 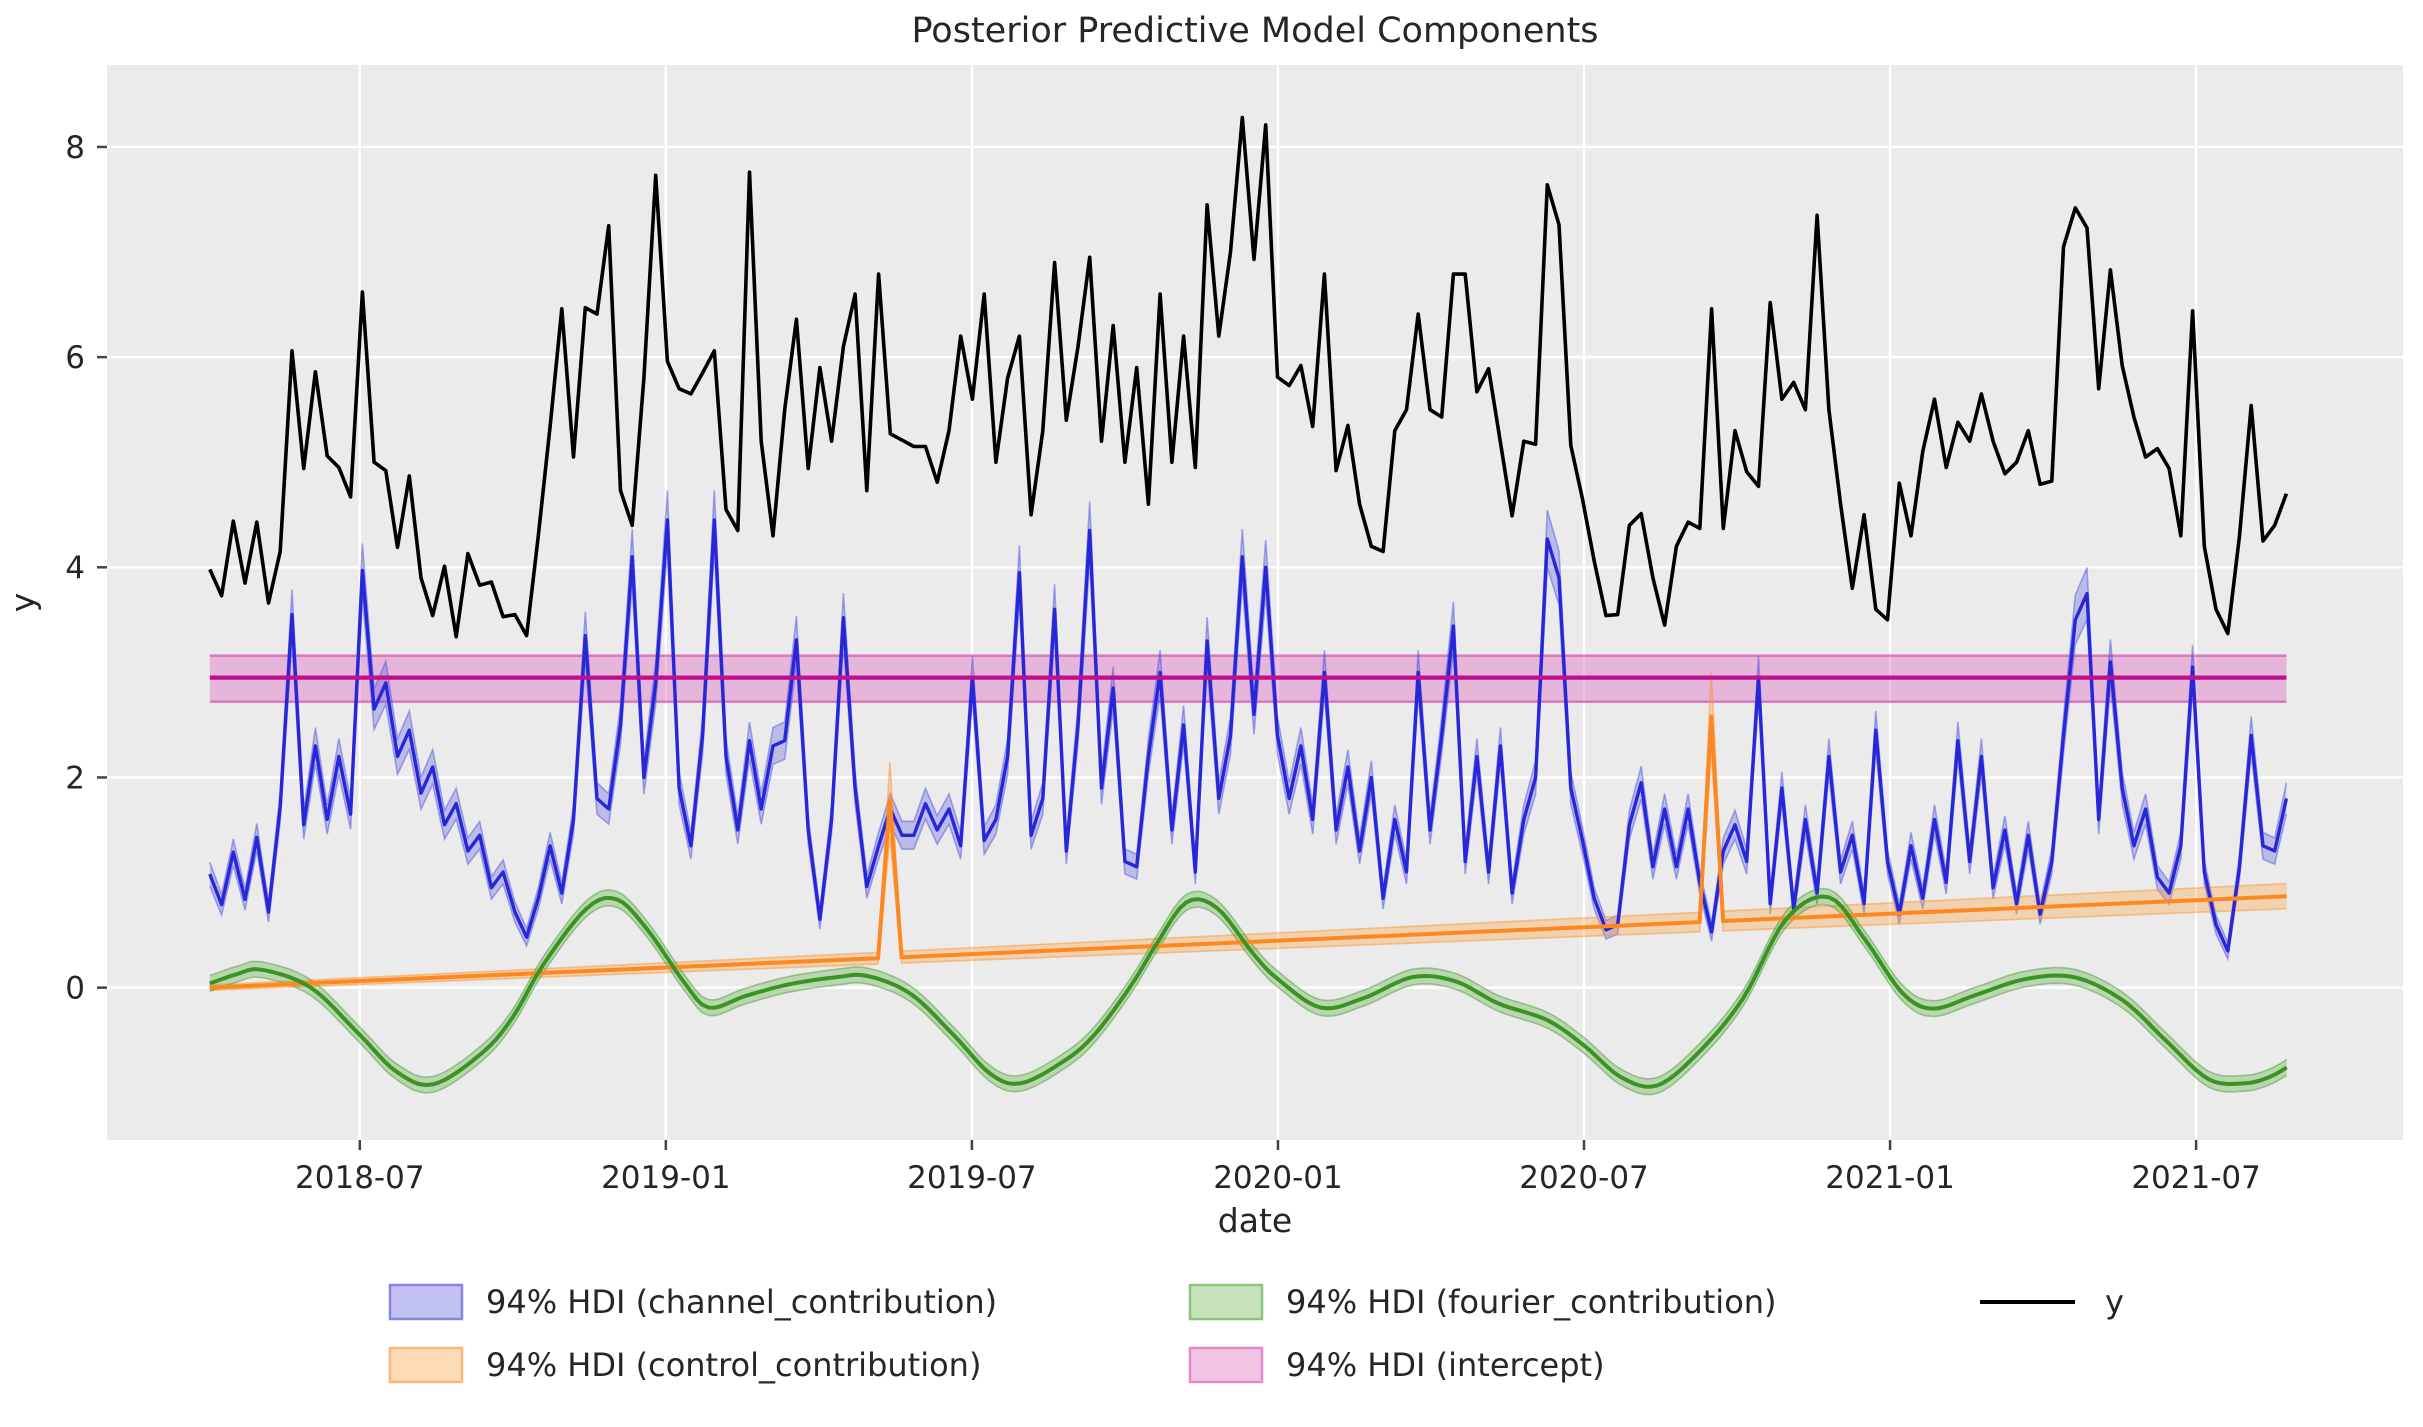 I want to click on legend-item: 94% HDI (fourier_contribution), so click(x=1482, y=1302).